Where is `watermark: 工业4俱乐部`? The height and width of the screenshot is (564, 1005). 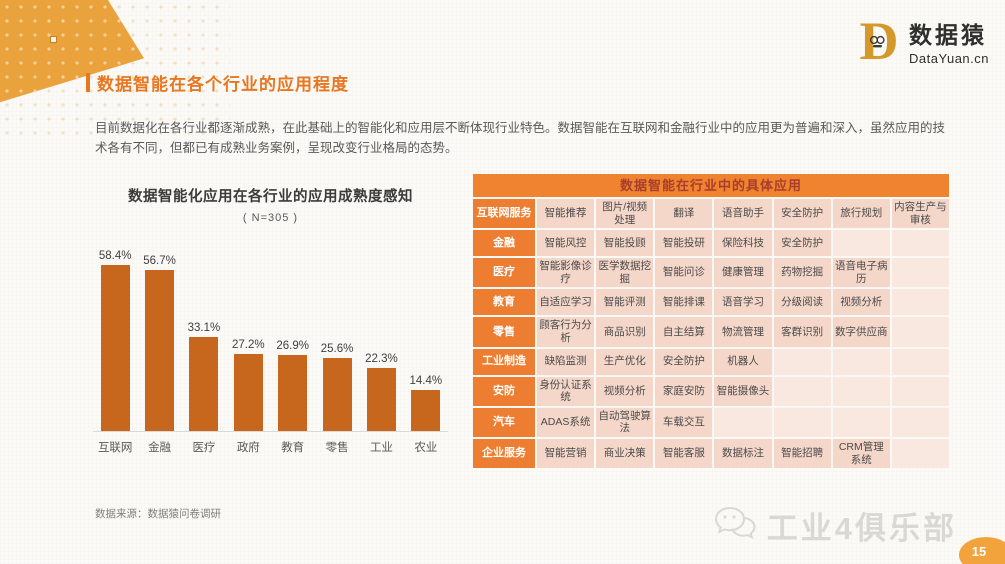
watermark: 工业4俱乐部 is located at coordinates (835, 525).